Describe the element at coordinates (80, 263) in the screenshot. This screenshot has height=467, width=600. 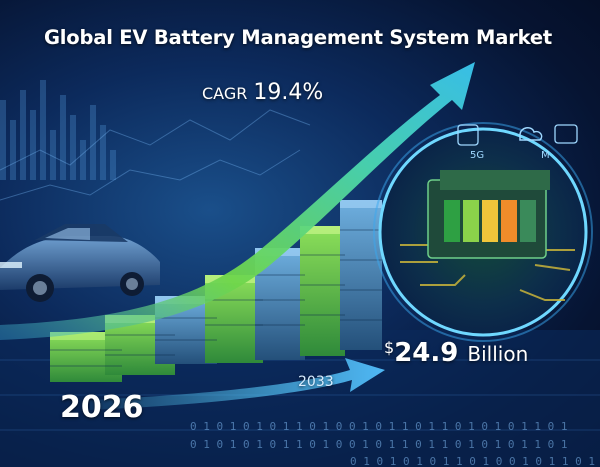
I see `car-graphic` at that location.